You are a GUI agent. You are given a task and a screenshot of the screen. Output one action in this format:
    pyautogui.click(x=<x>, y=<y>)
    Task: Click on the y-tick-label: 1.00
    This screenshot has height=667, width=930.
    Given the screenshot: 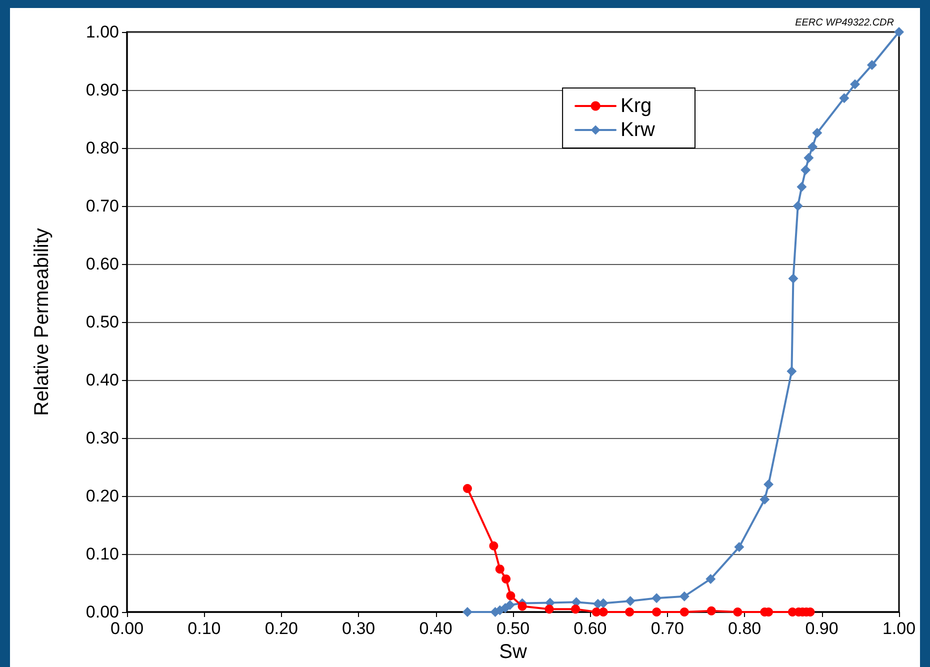 What is the action you would take?
    pyautogui.click(x=102, y=32)
    